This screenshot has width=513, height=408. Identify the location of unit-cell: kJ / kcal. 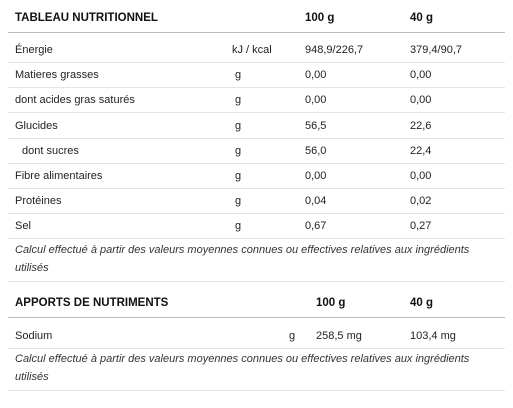
(252, 50).